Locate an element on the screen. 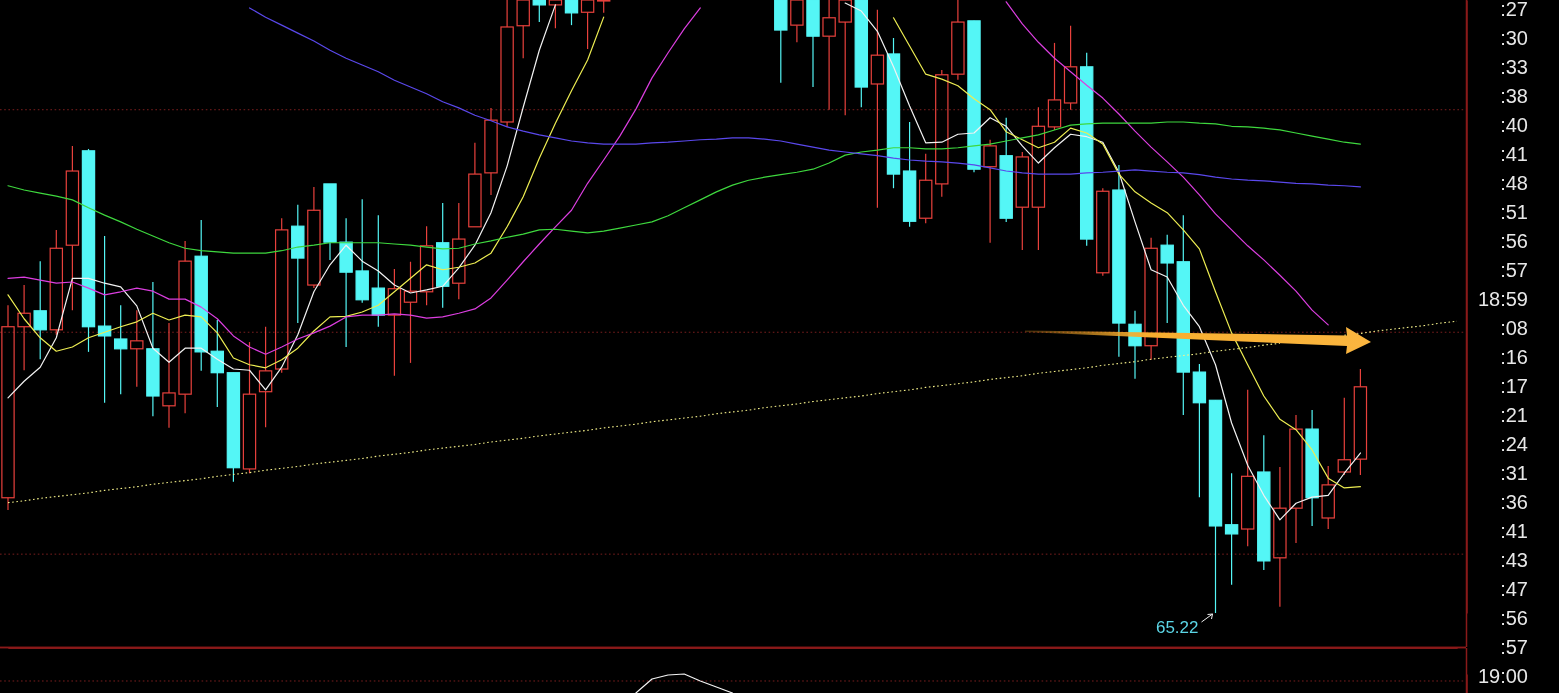  text: 18:59 is located at coordinates (1502, 299).